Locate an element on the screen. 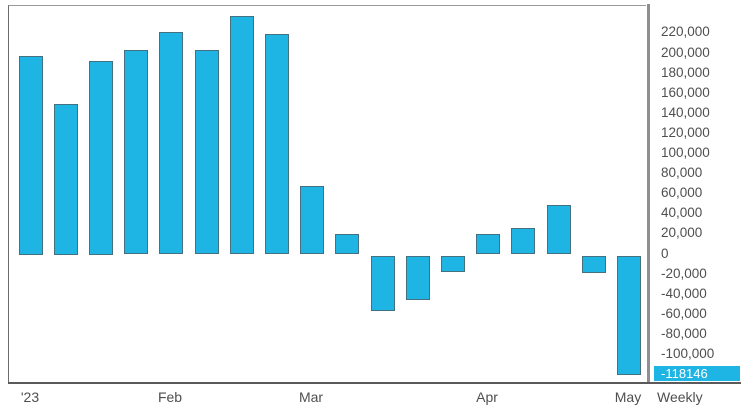  y-tick-label: 180,000 is located at coordinates (685, 72).